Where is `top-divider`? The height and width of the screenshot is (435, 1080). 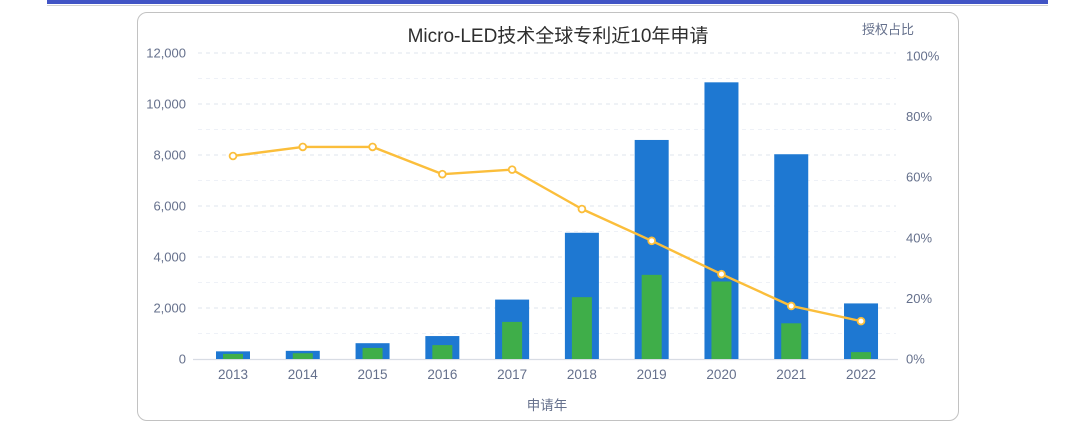 top-divider is located at coordinates (547, 2).